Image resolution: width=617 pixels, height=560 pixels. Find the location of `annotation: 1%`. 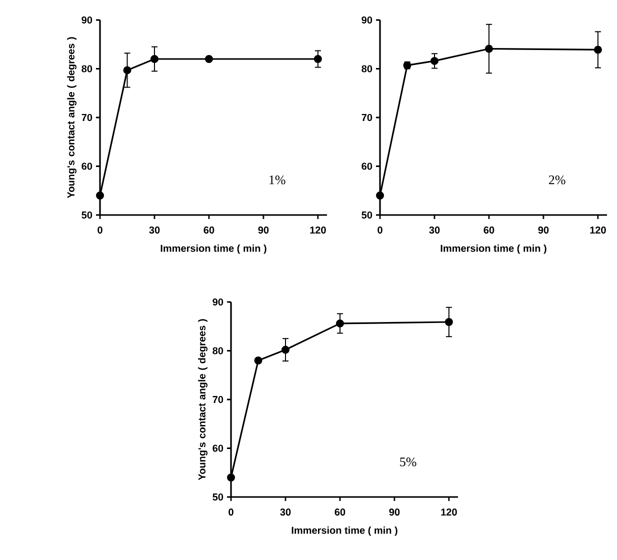

annotation: 1% is located at coordinates (278, 179).